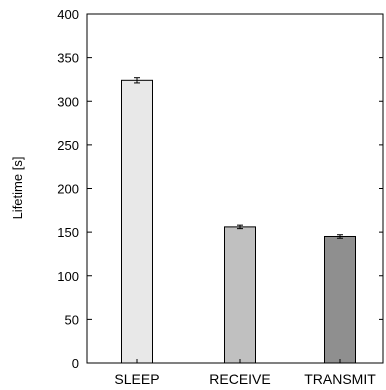 This screenshot has width=386, height=390. Describe the element at coordinates (68, 189) in the screenshot. I see `y-tick-label: 200` at that location.